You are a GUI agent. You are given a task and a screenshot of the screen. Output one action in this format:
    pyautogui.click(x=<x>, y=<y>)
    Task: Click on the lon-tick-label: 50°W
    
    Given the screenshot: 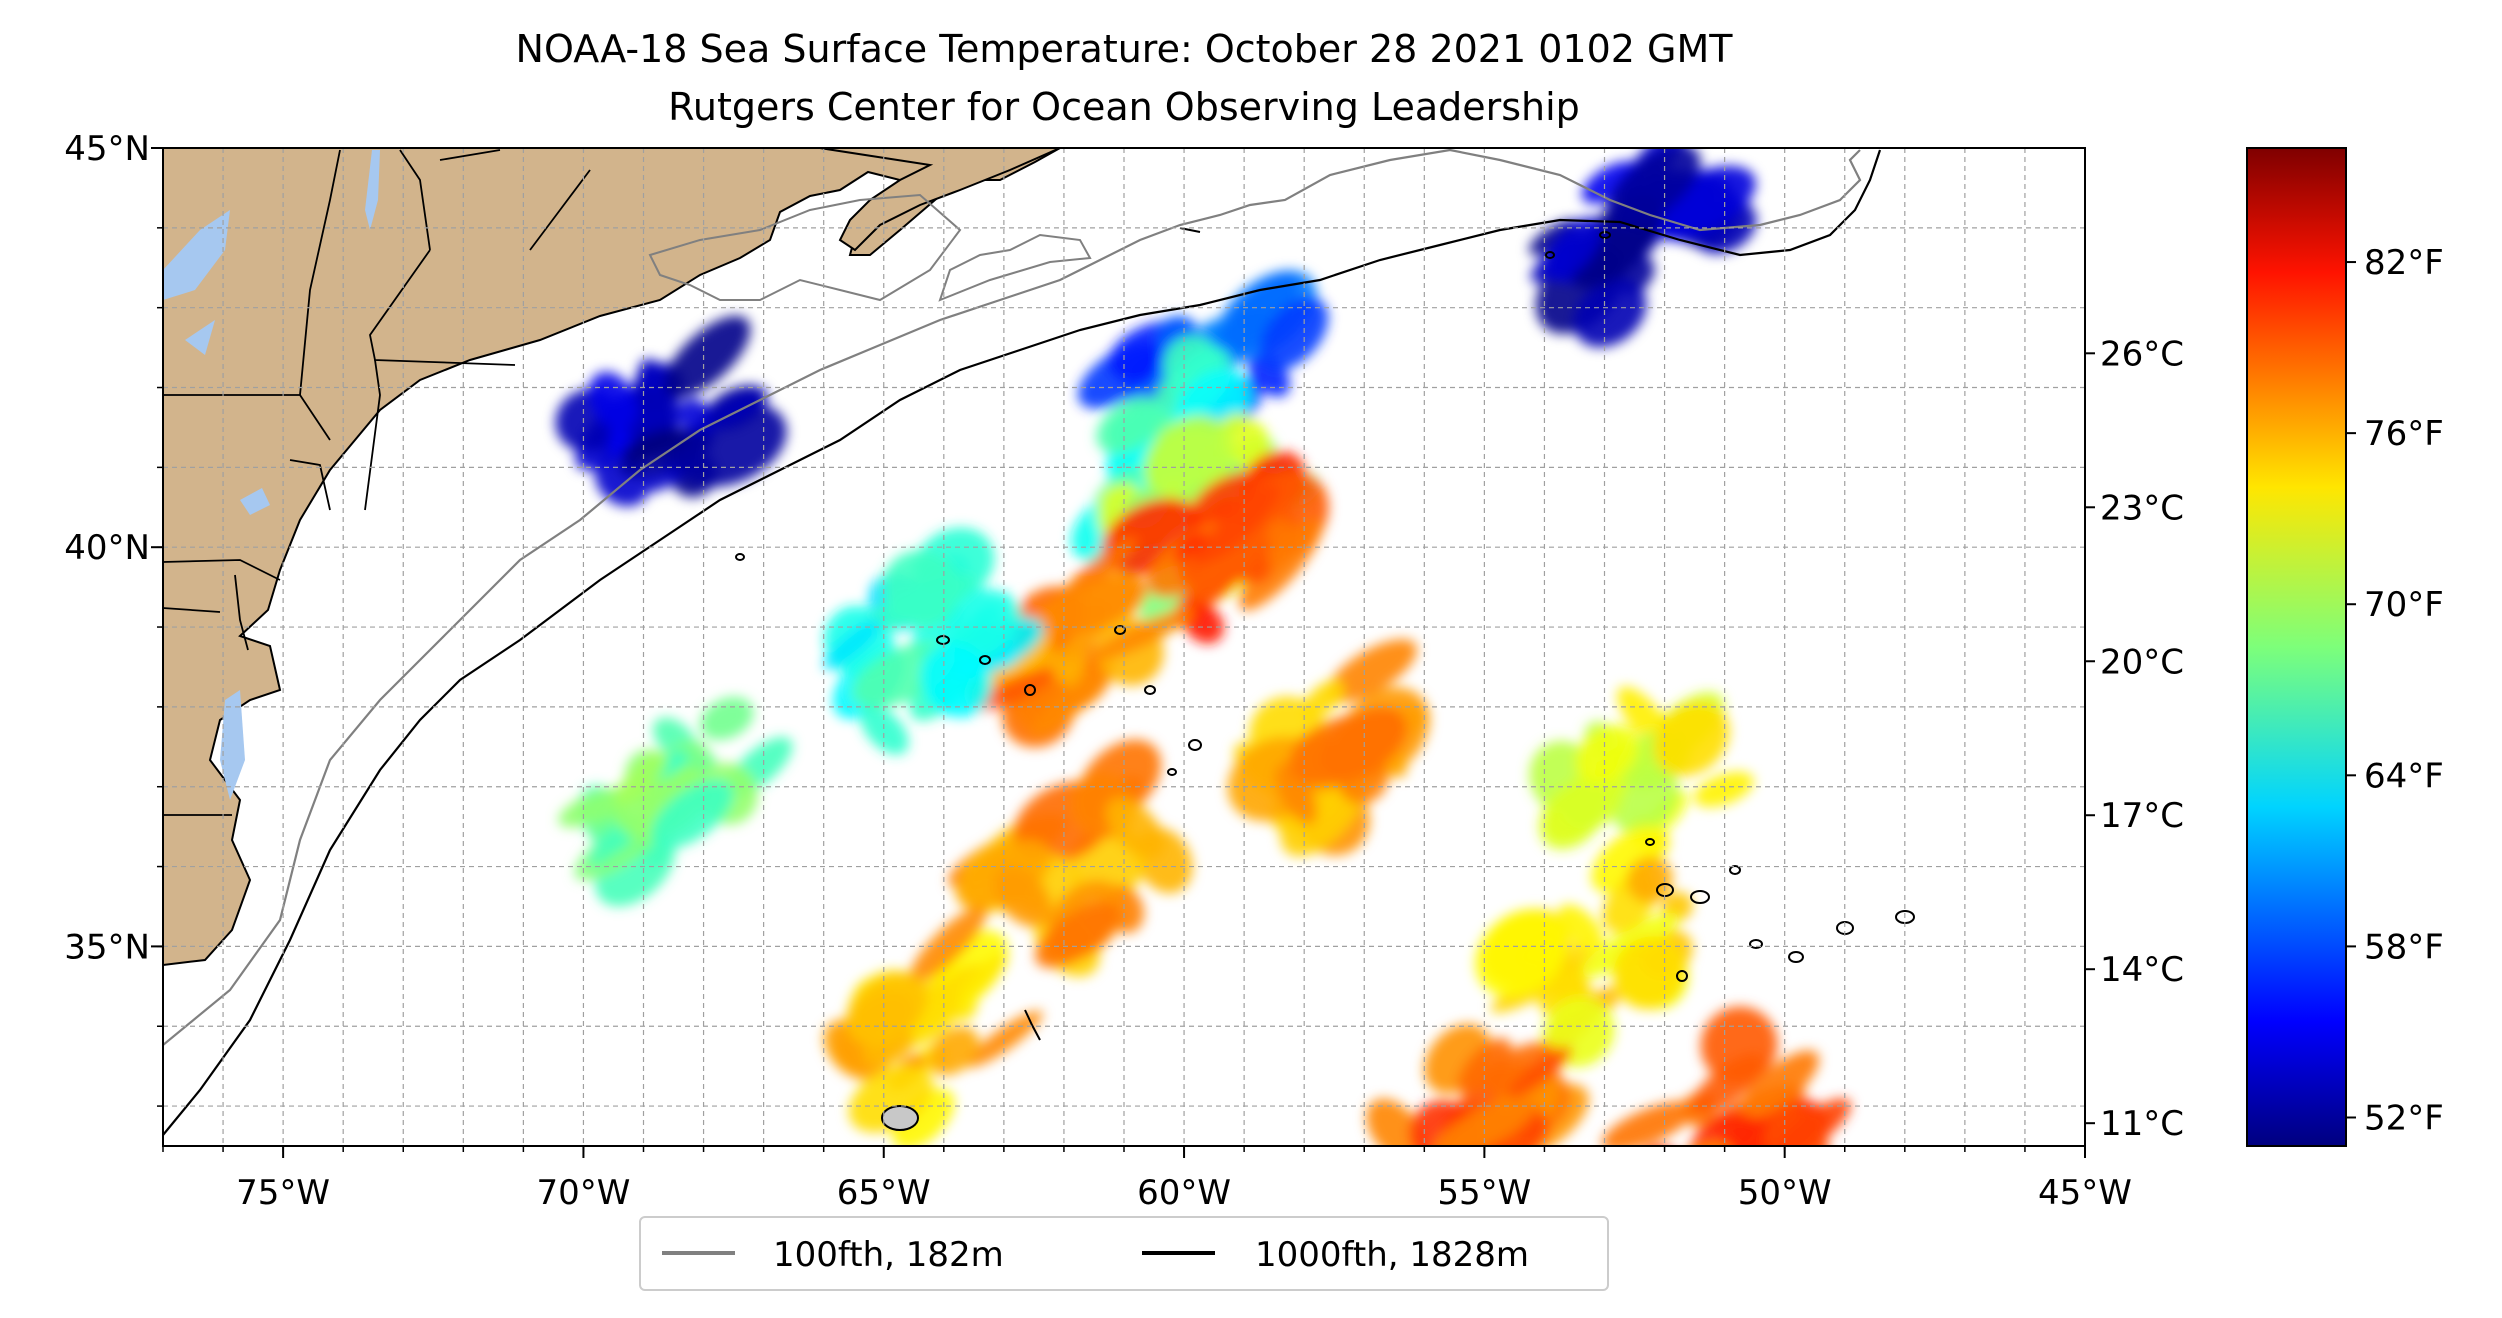 What is the action you would take?
    pyautogui.click(x=1785, y=1193)
    